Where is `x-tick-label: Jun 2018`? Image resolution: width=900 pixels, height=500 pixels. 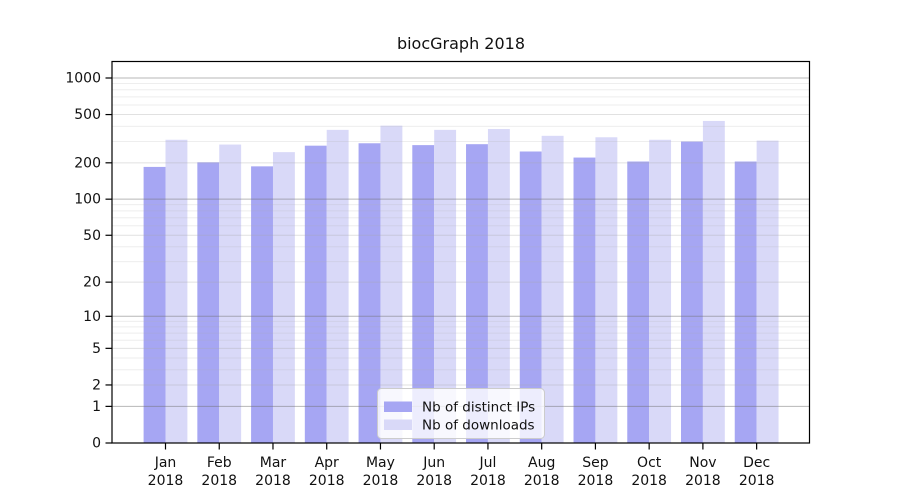
x-tick-label: Jun 2018 is located at coordinates (434, 472).